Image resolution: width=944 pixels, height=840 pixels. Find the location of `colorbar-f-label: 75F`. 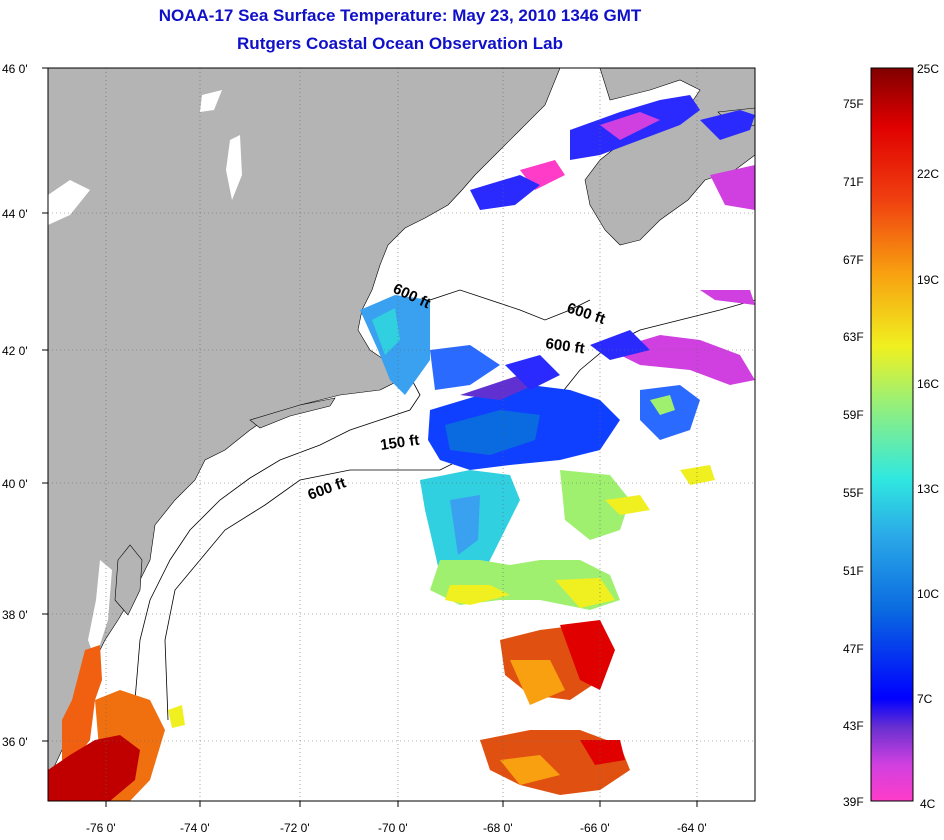

colorbar-f-label: 75F is located at coordinates (853, 104).